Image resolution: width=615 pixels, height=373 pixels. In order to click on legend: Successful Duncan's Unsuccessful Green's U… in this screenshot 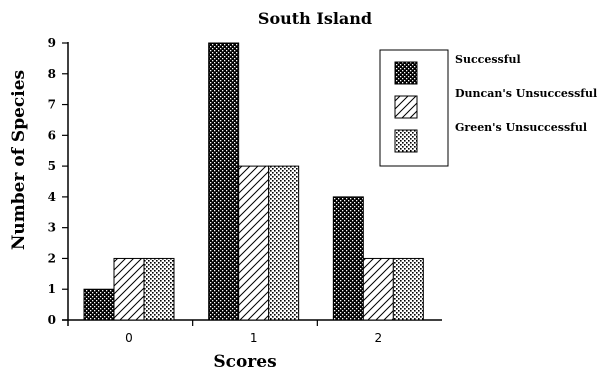, I will do `click(488, 108)`.